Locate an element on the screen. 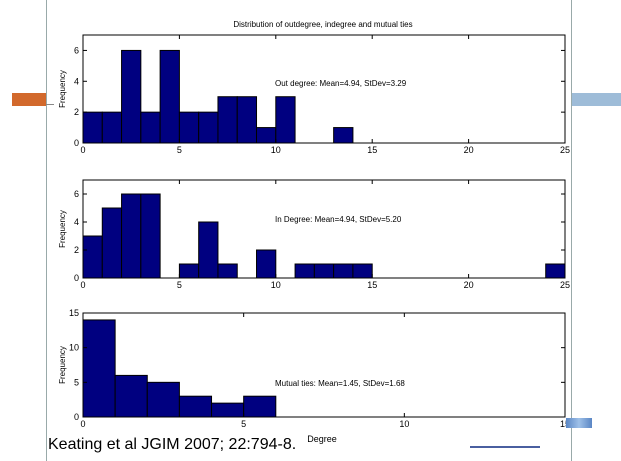  slide-accent-right is located at coordinates (596, 99).